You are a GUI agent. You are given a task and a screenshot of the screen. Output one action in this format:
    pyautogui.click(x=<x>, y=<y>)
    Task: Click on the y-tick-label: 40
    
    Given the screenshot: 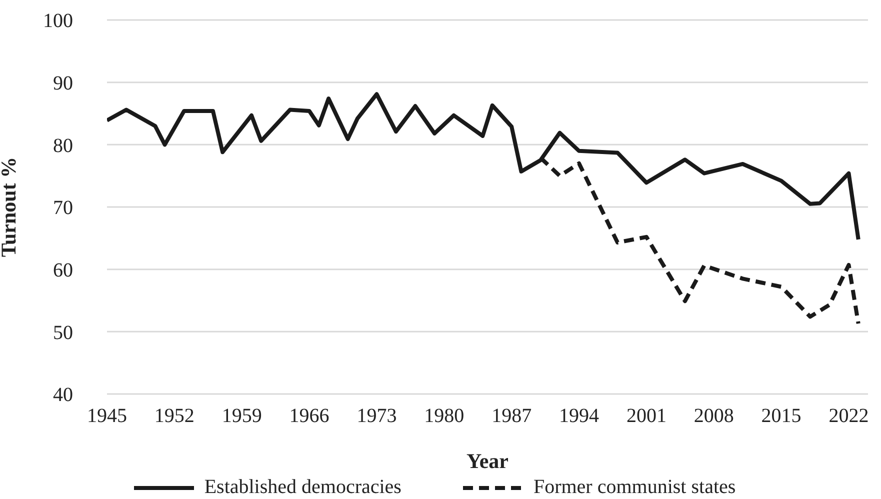 What is the action you would take?
    pyautogui.click(x=63, y=395)
    